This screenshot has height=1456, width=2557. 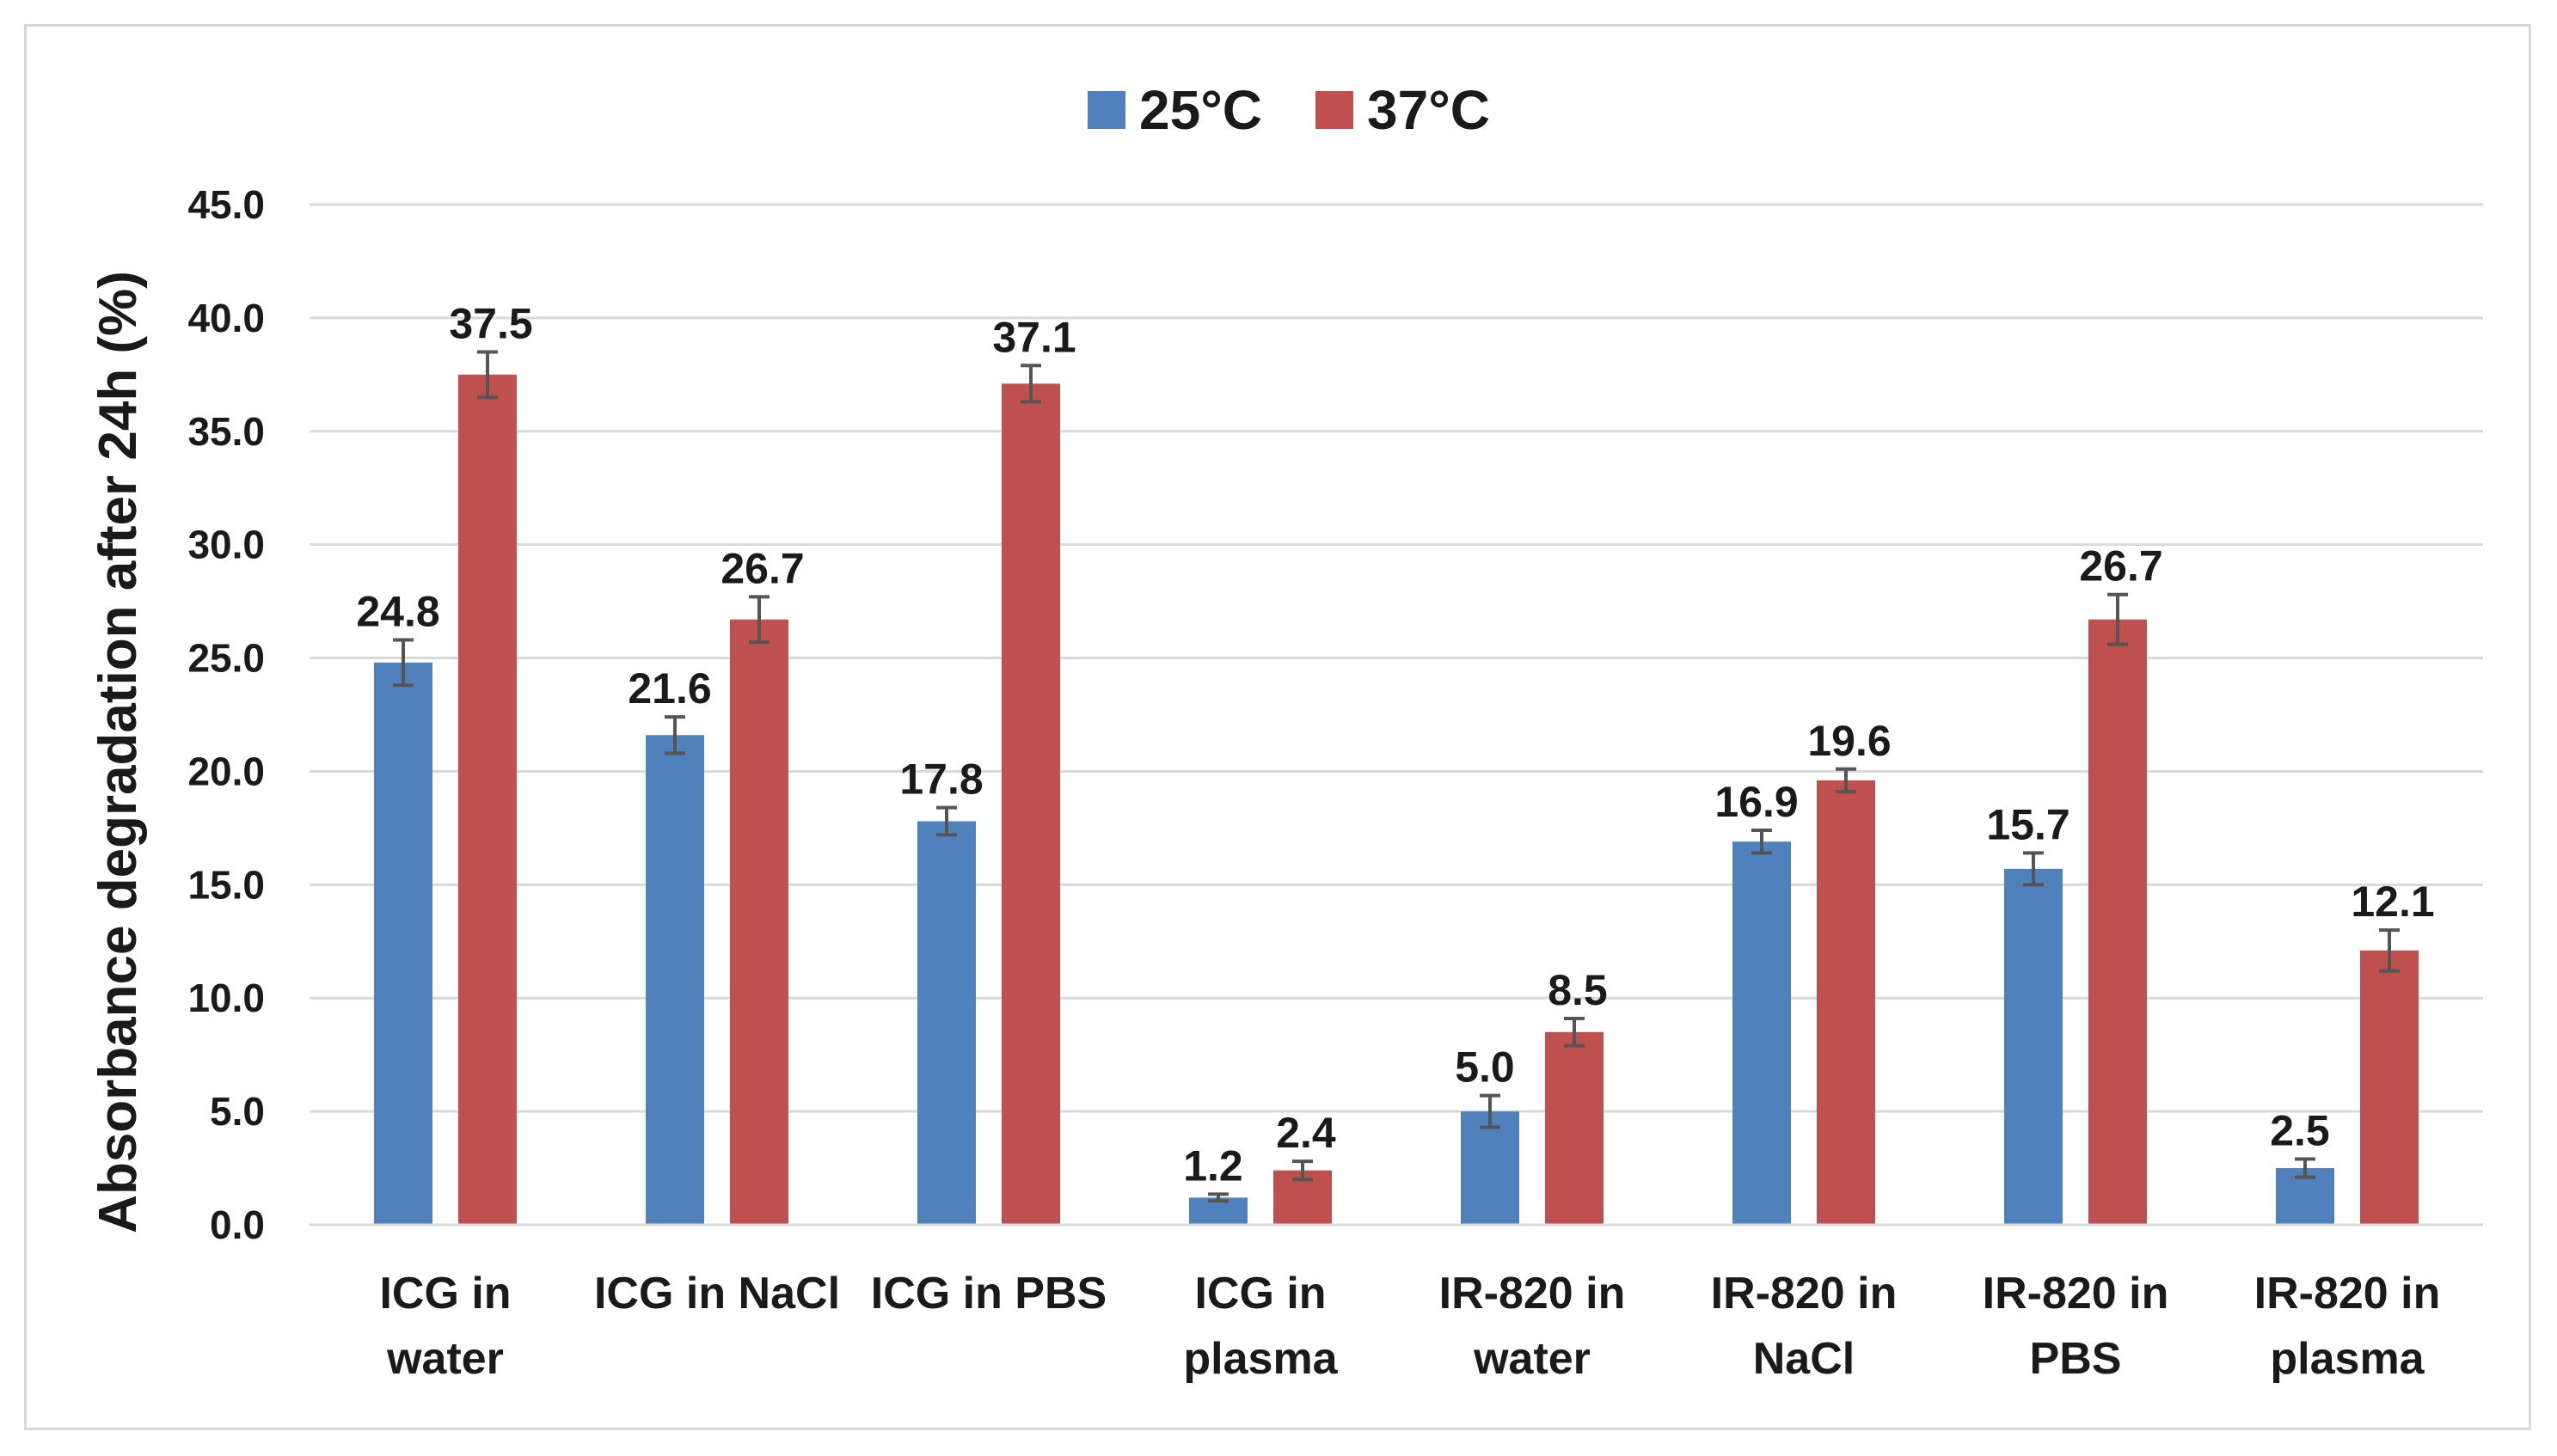 I want to click on data-label-25c: 1.2, so click(x=1213, y=1165).